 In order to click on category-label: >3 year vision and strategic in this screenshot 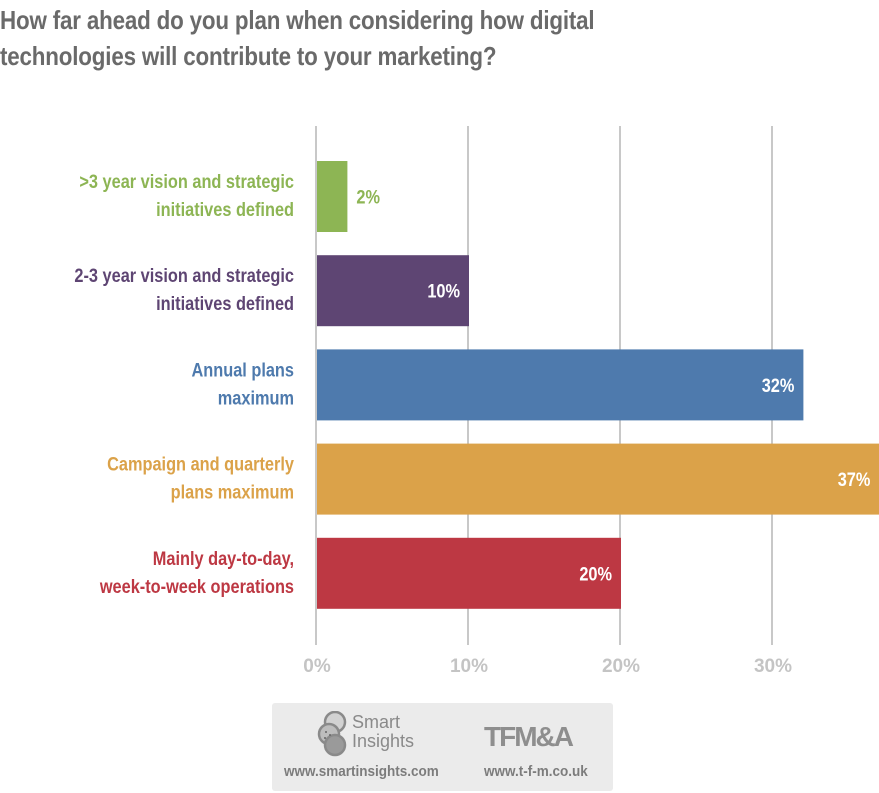, I will do `click(186, 181)`.